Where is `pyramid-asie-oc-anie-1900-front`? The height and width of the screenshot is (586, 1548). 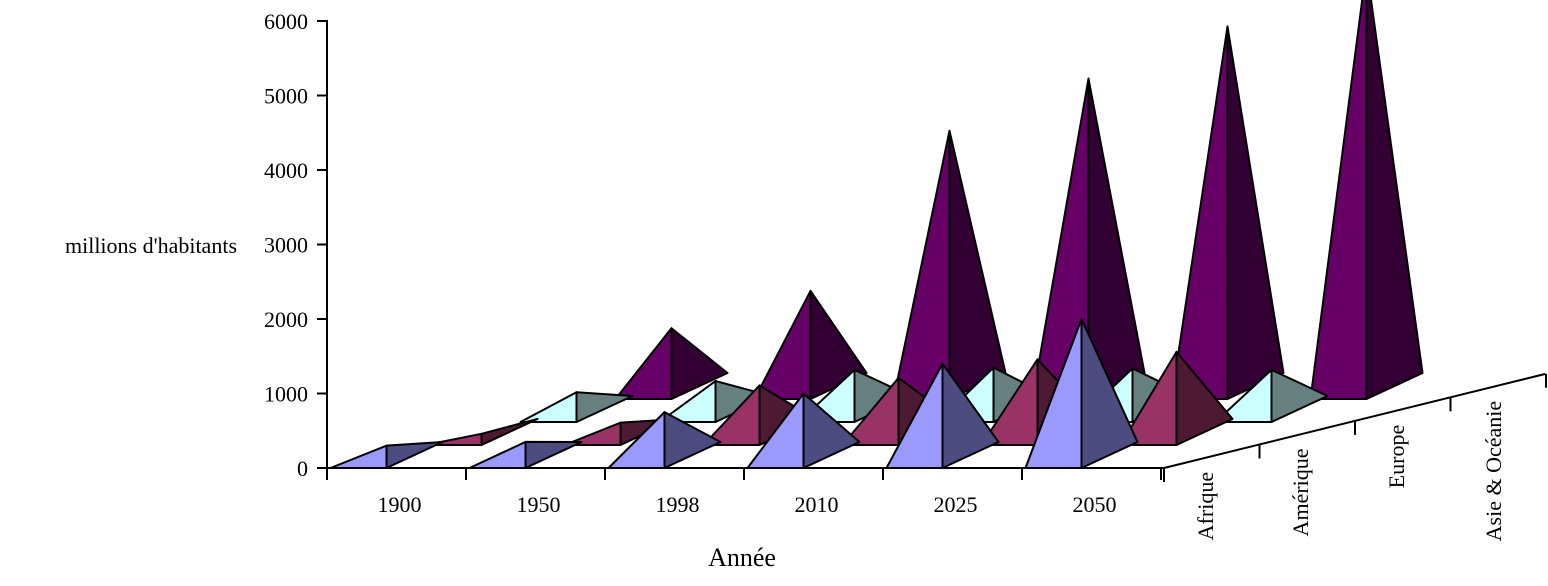
pyramid-asie-oc-anie-1900-front is located at coordinates (643, 363).